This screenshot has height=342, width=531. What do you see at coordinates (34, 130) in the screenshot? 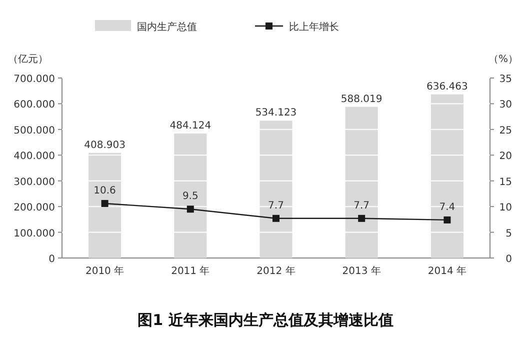
I see `y-tick-label: 500.000` at bounding box center [34, 130].